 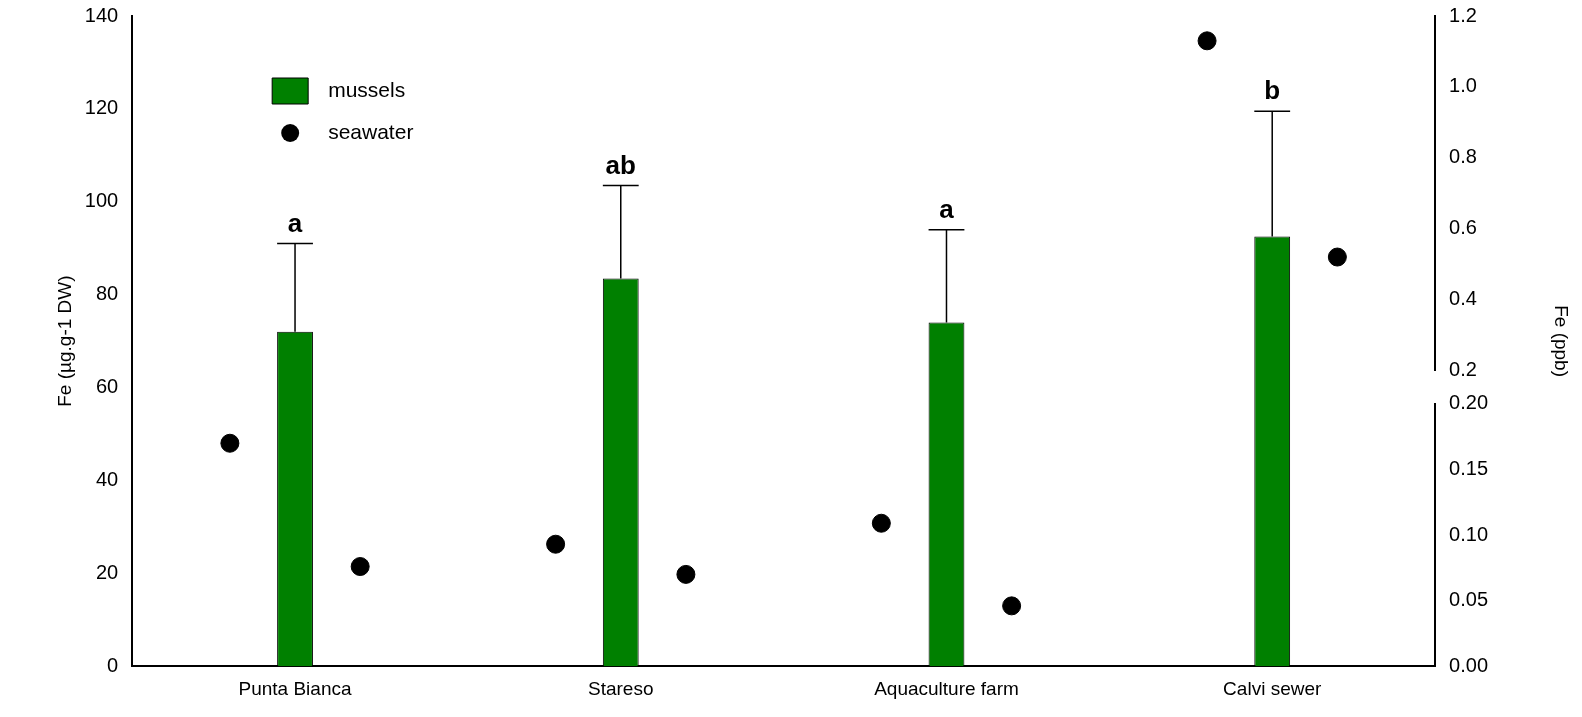 What do you see at coordinates (1463, 227) in the screenshot?
I see `y3-tick-label: 0.6` at bounding box center [1463, 227].